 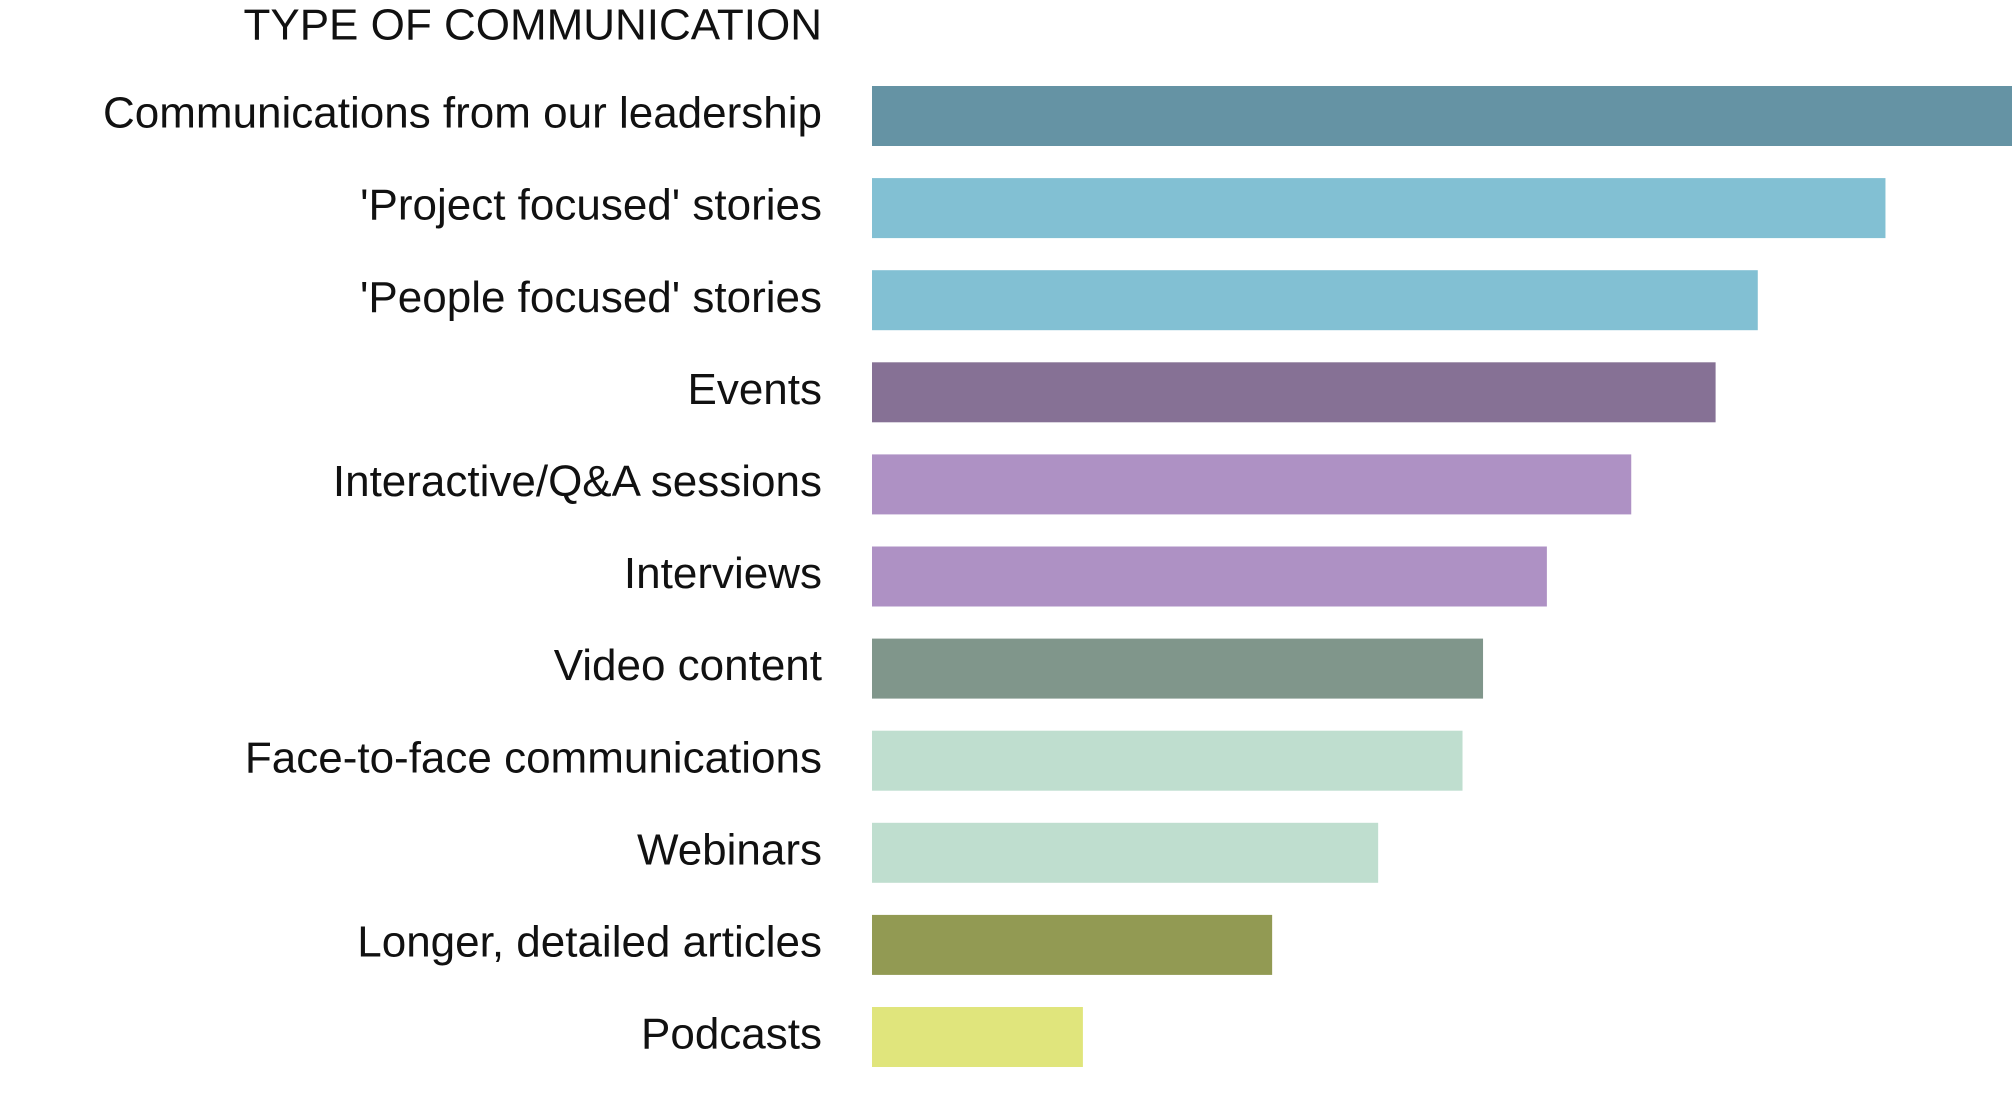 What do you see at coordinates (533, 757) in the screenshot?
I see `category-label: Face-to-face communications` at bounding box center [533, 757].